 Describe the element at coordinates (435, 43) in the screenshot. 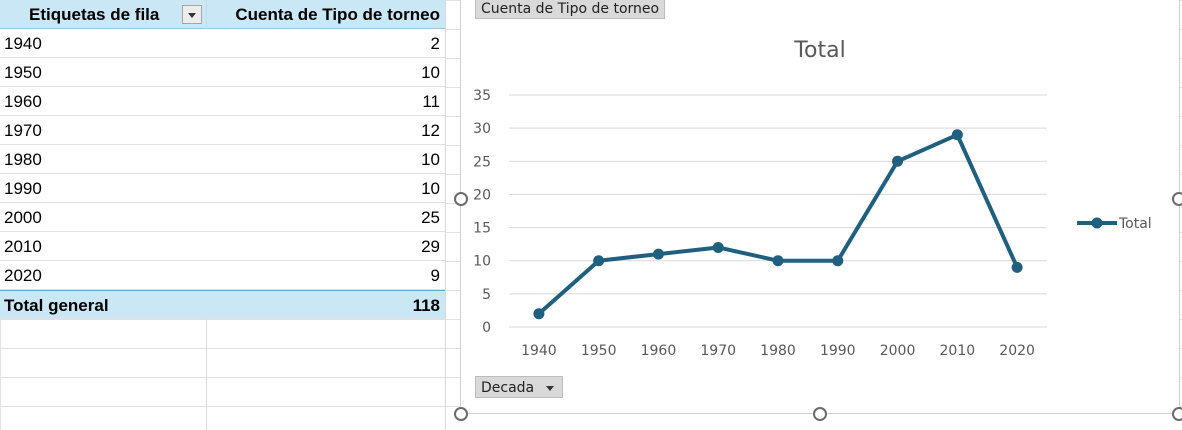

I see `row-value: 2` at that location.